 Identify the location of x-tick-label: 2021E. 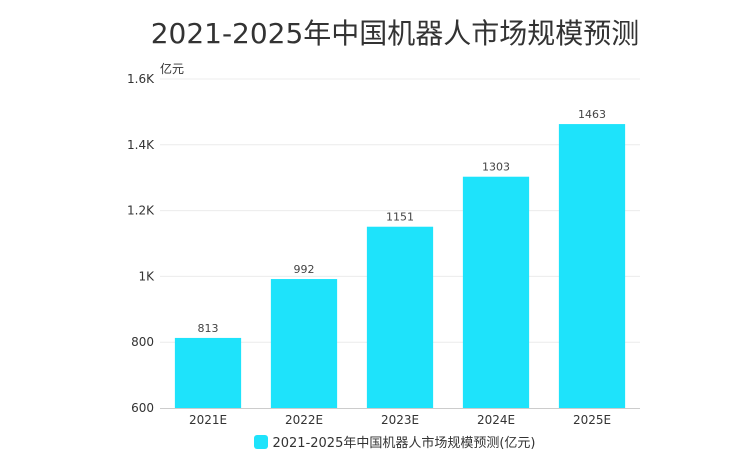
(208, 420).